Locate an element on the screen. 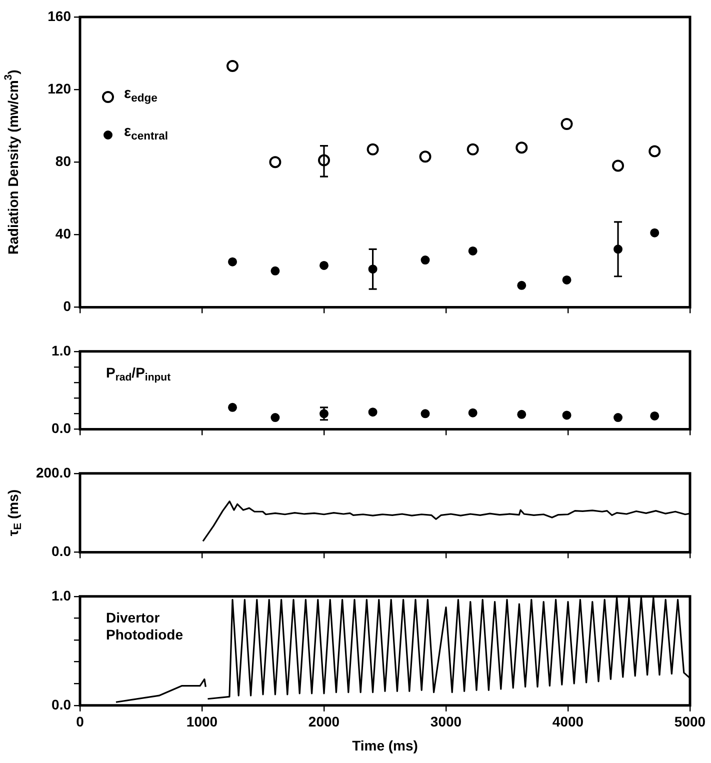 This screenshot has height=763, width=711. x-tick-label: 1000 is located at coordinates (202, 722).